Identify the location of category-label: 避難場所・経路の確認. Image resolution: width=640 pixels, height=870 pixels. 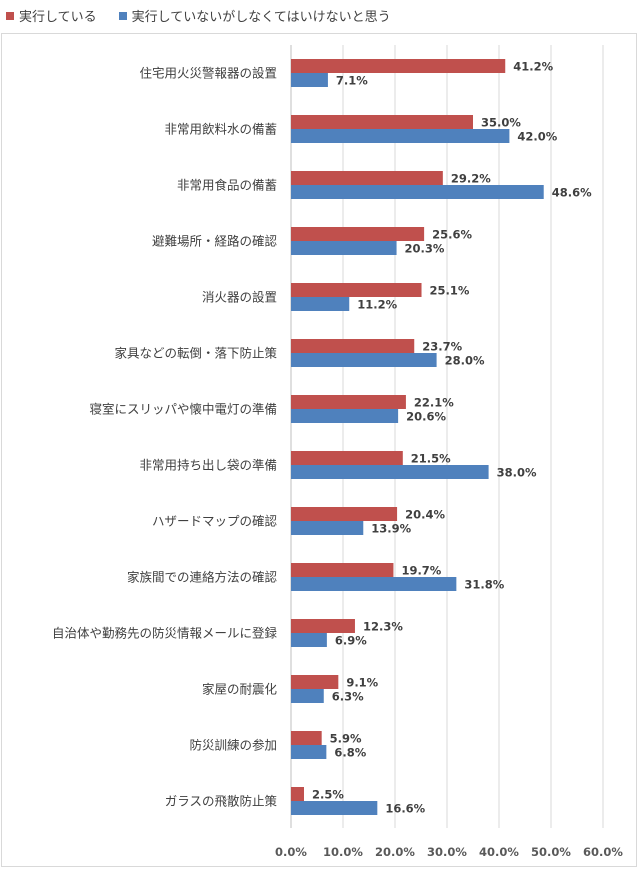
(215, 241).